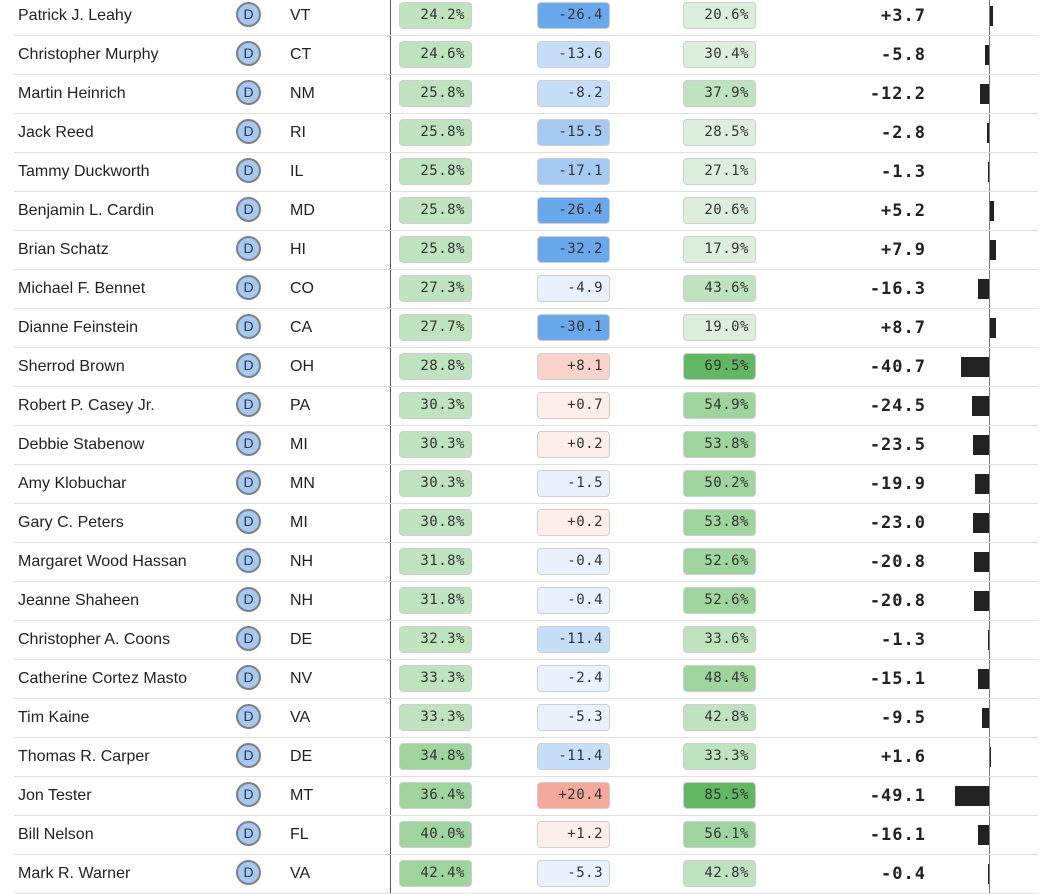  Describe the element at coordinates (86, 405) in the screenshot. I see `senator-name: Robert P. Casey Jr.` at that location.